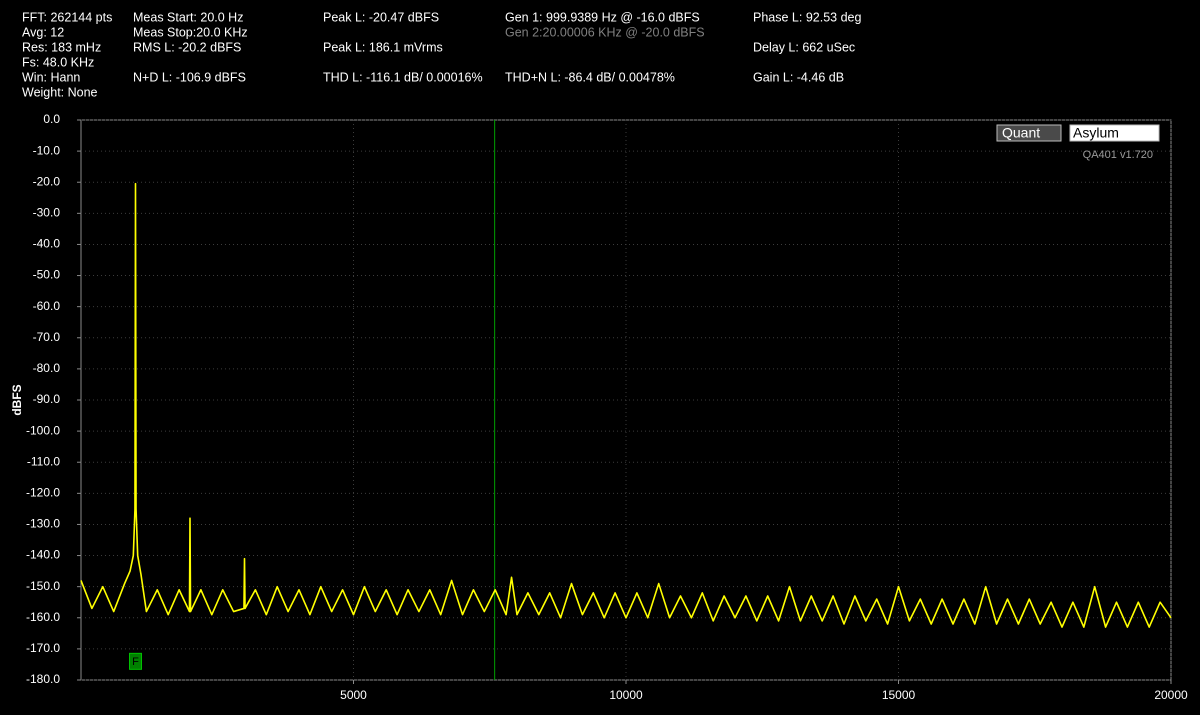  I want to click on logo-right: Asylum, so click(1096, 133).